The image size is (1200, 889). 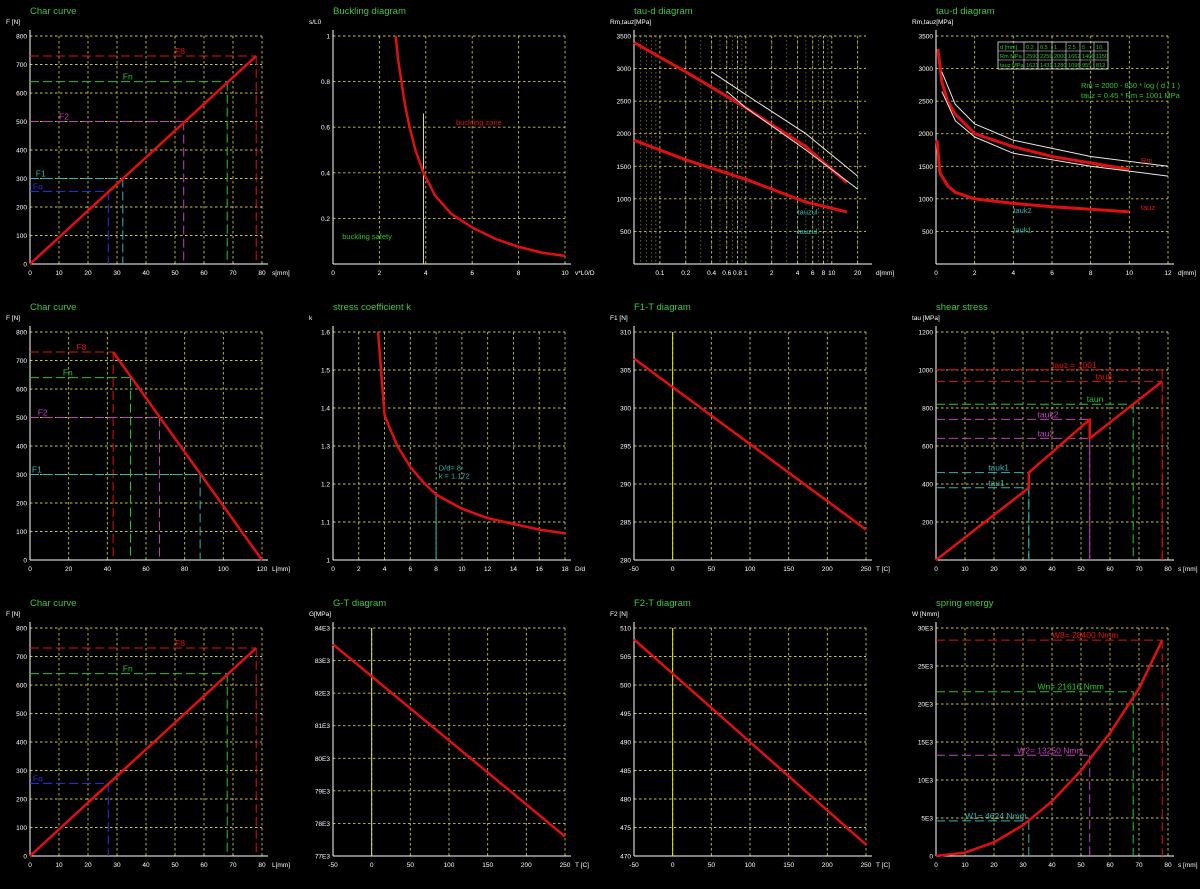 What do you see at coordinates (926, 134) in the screenshot?
I see `y-tick-label: 2000` at bounding box center [926, 134].